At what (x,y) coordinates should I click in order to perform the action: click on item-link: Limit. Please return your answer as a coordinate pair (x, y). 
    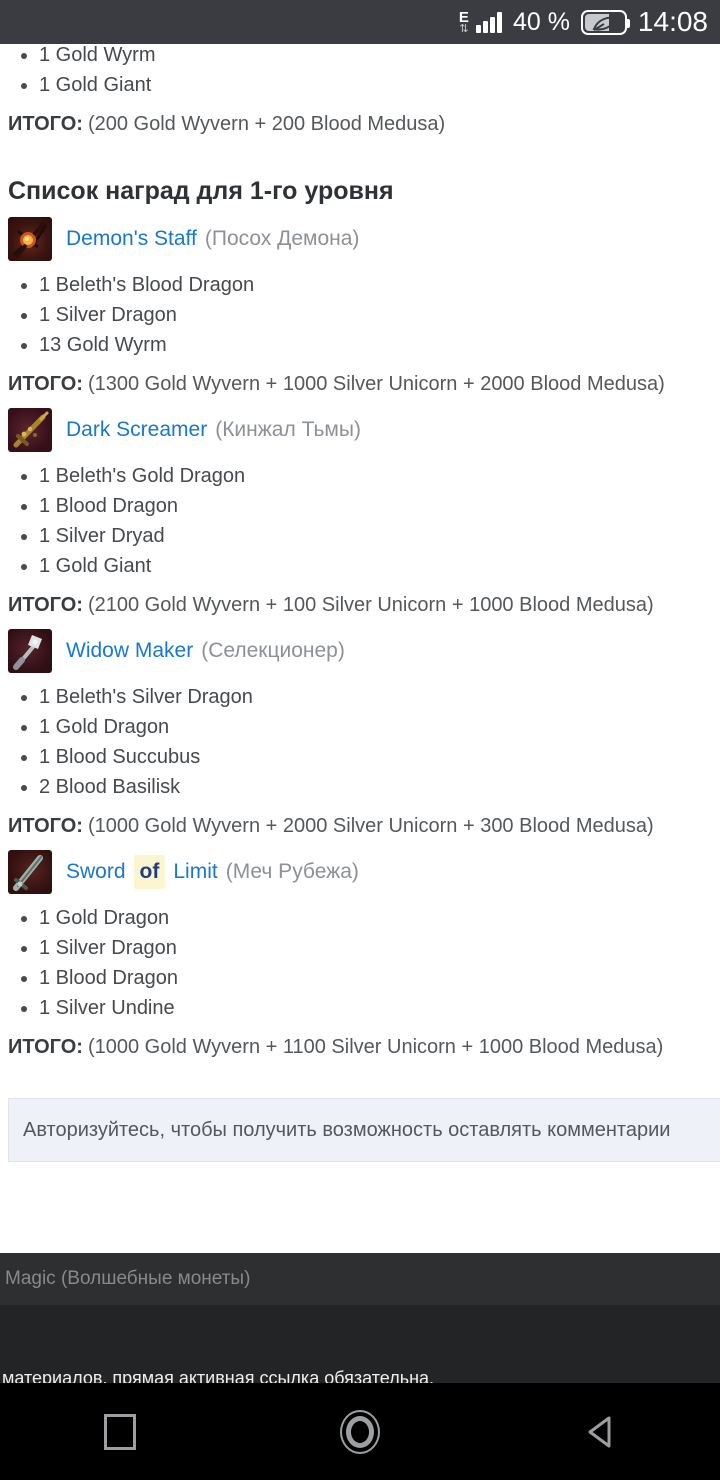
    Looking at the image, I should click on (195, 871).